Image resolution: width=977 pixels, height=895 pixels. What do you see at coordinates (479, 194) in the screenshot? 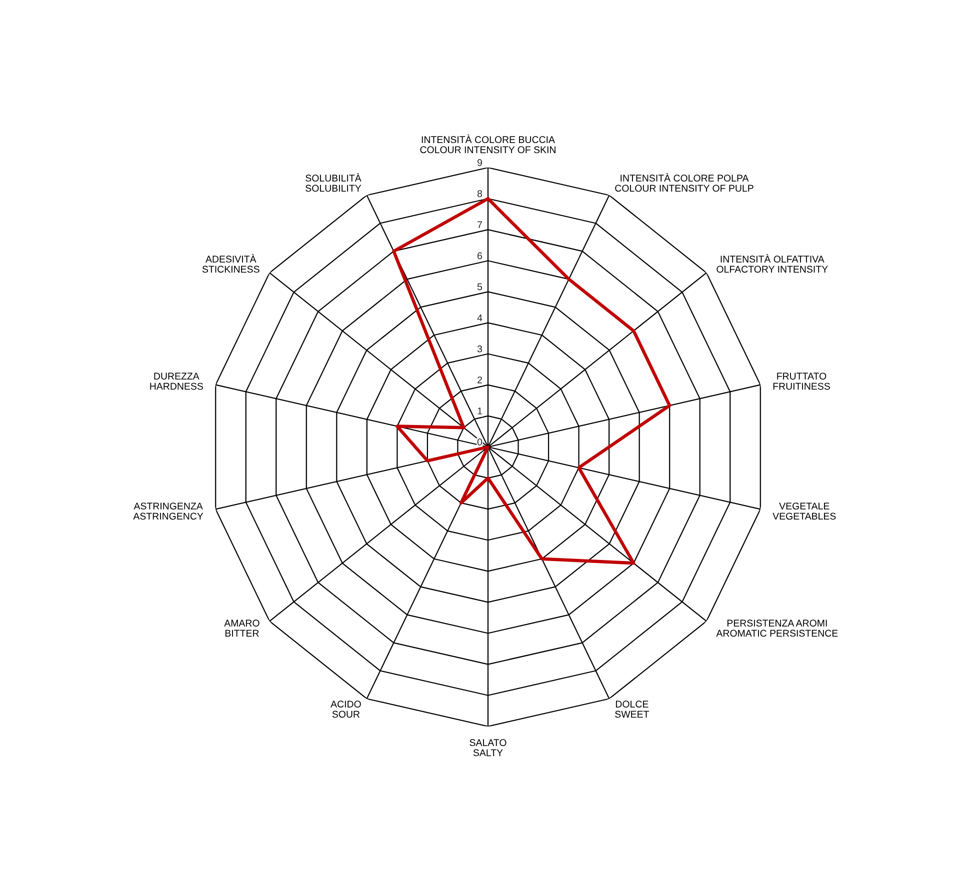
I see `y-tick-label: 8` at bounding box center [479, 194].